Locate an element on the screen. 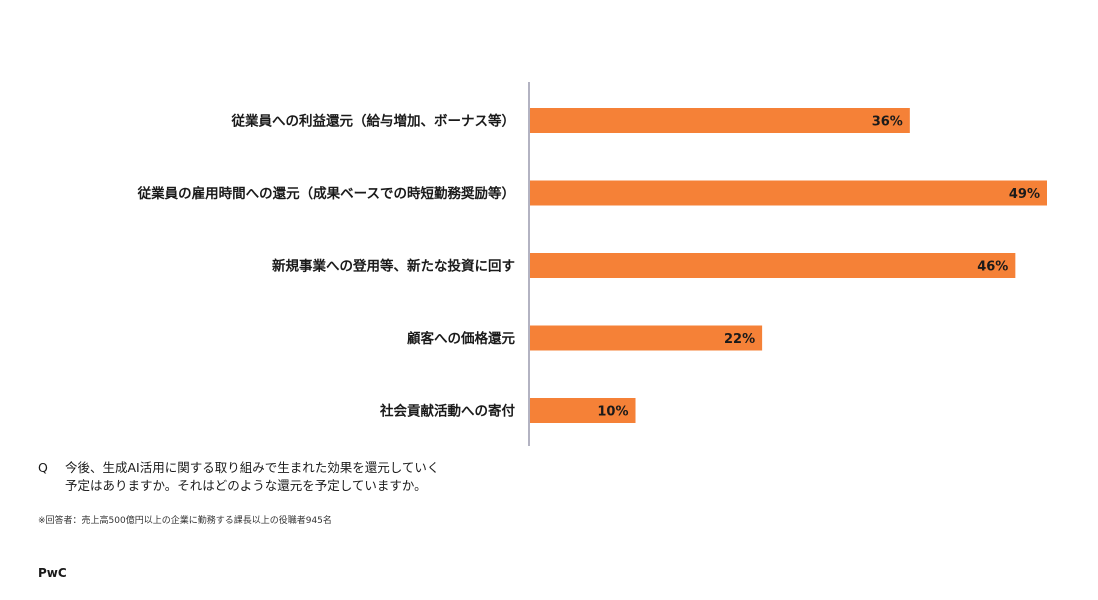 The height and width of the screenshot is (600, 1098). bar-value-label-2: 49% is located at coordinates (1024, 194).